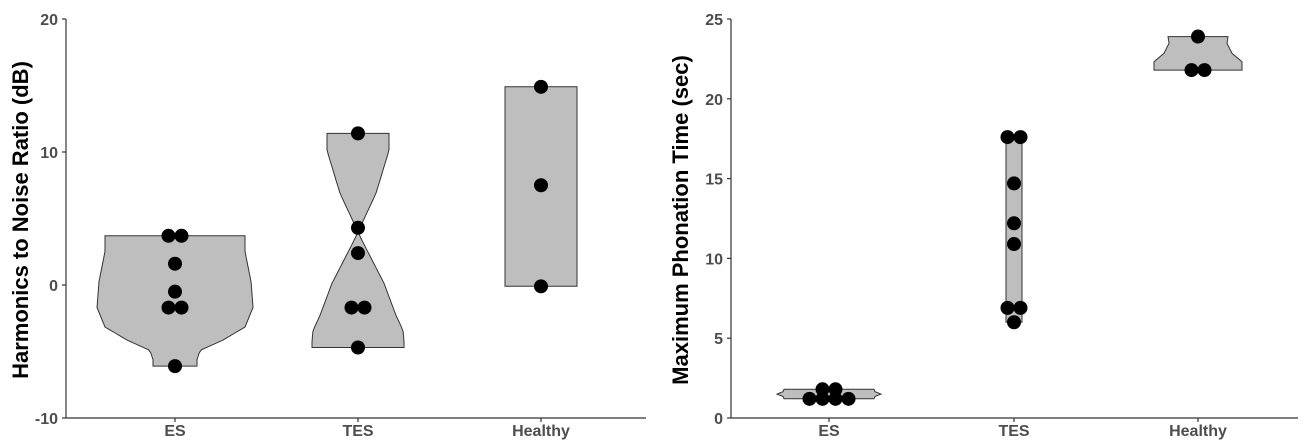 This screenshot has width=1311, height=442. I want to click on hnr-violin-es, so click(175, 301).